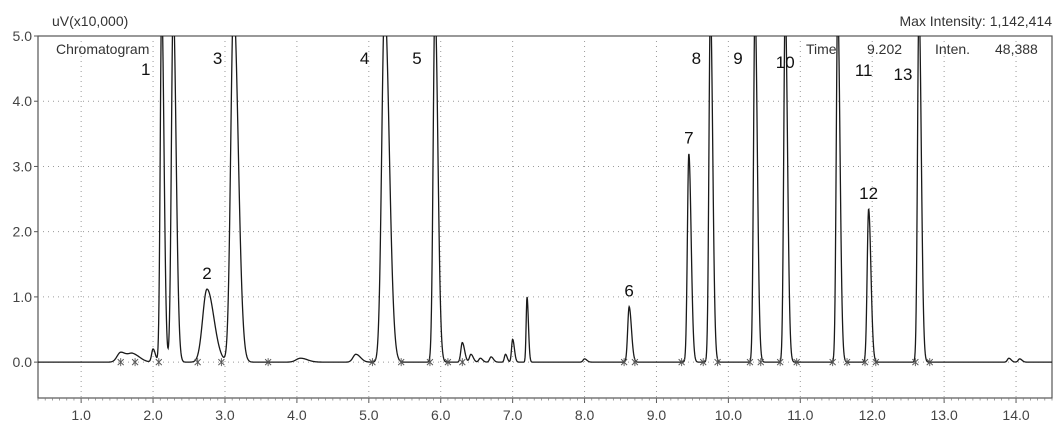  Describe the element at coordinates (153, 415) in the screenshot. I see `x-tick-label: 2.0` at that location.